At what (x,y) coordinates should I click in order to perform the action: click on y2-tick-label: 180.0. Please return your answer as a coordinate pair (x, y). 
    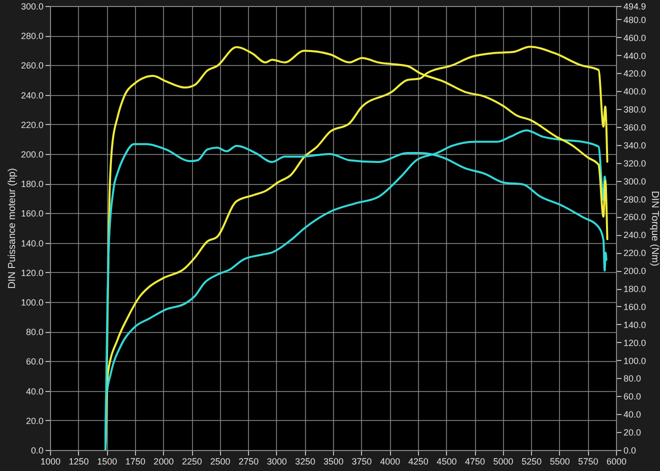
    Looking at the image, I should click on (635, 289).